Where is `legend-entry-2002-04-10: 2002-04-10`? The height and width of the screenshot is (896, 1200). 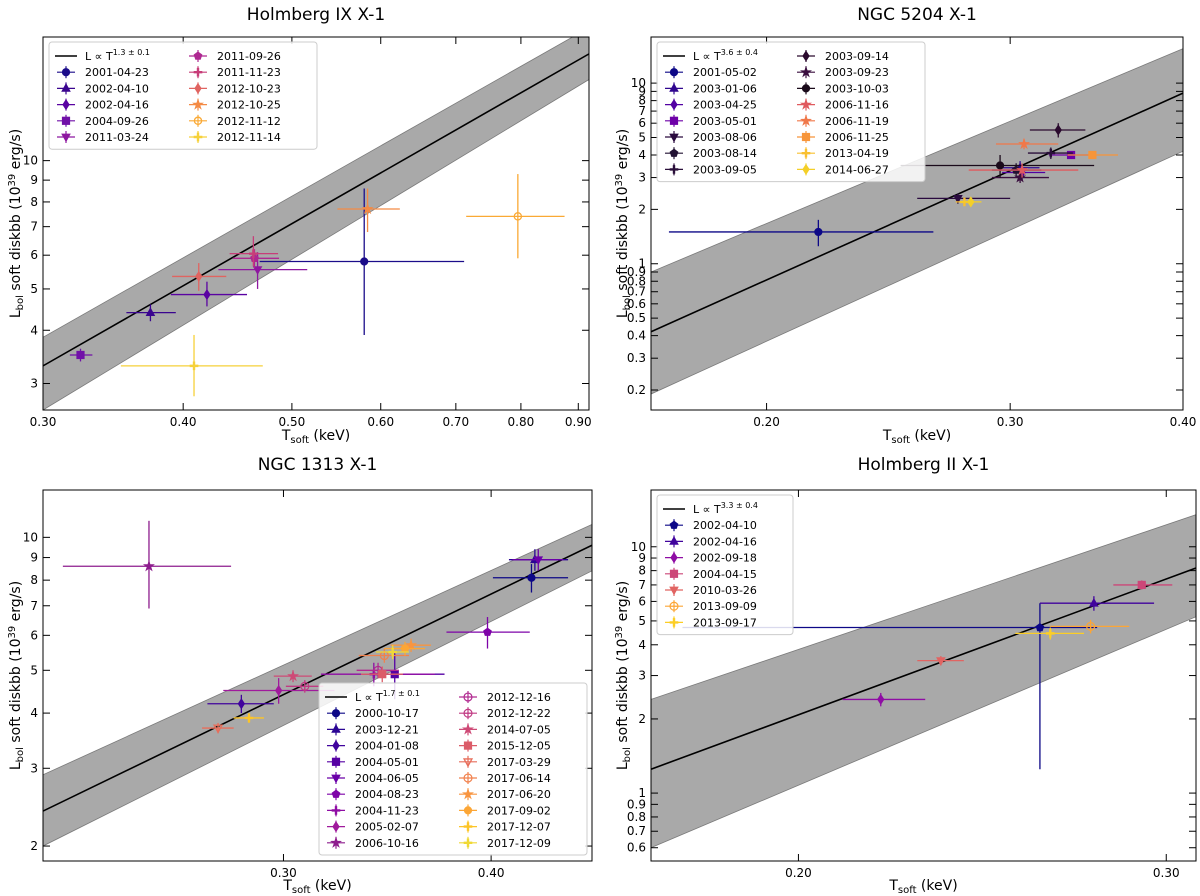 legend-entry-2002-04-10: 2002-04-10 is located at coordinates (711, 525).